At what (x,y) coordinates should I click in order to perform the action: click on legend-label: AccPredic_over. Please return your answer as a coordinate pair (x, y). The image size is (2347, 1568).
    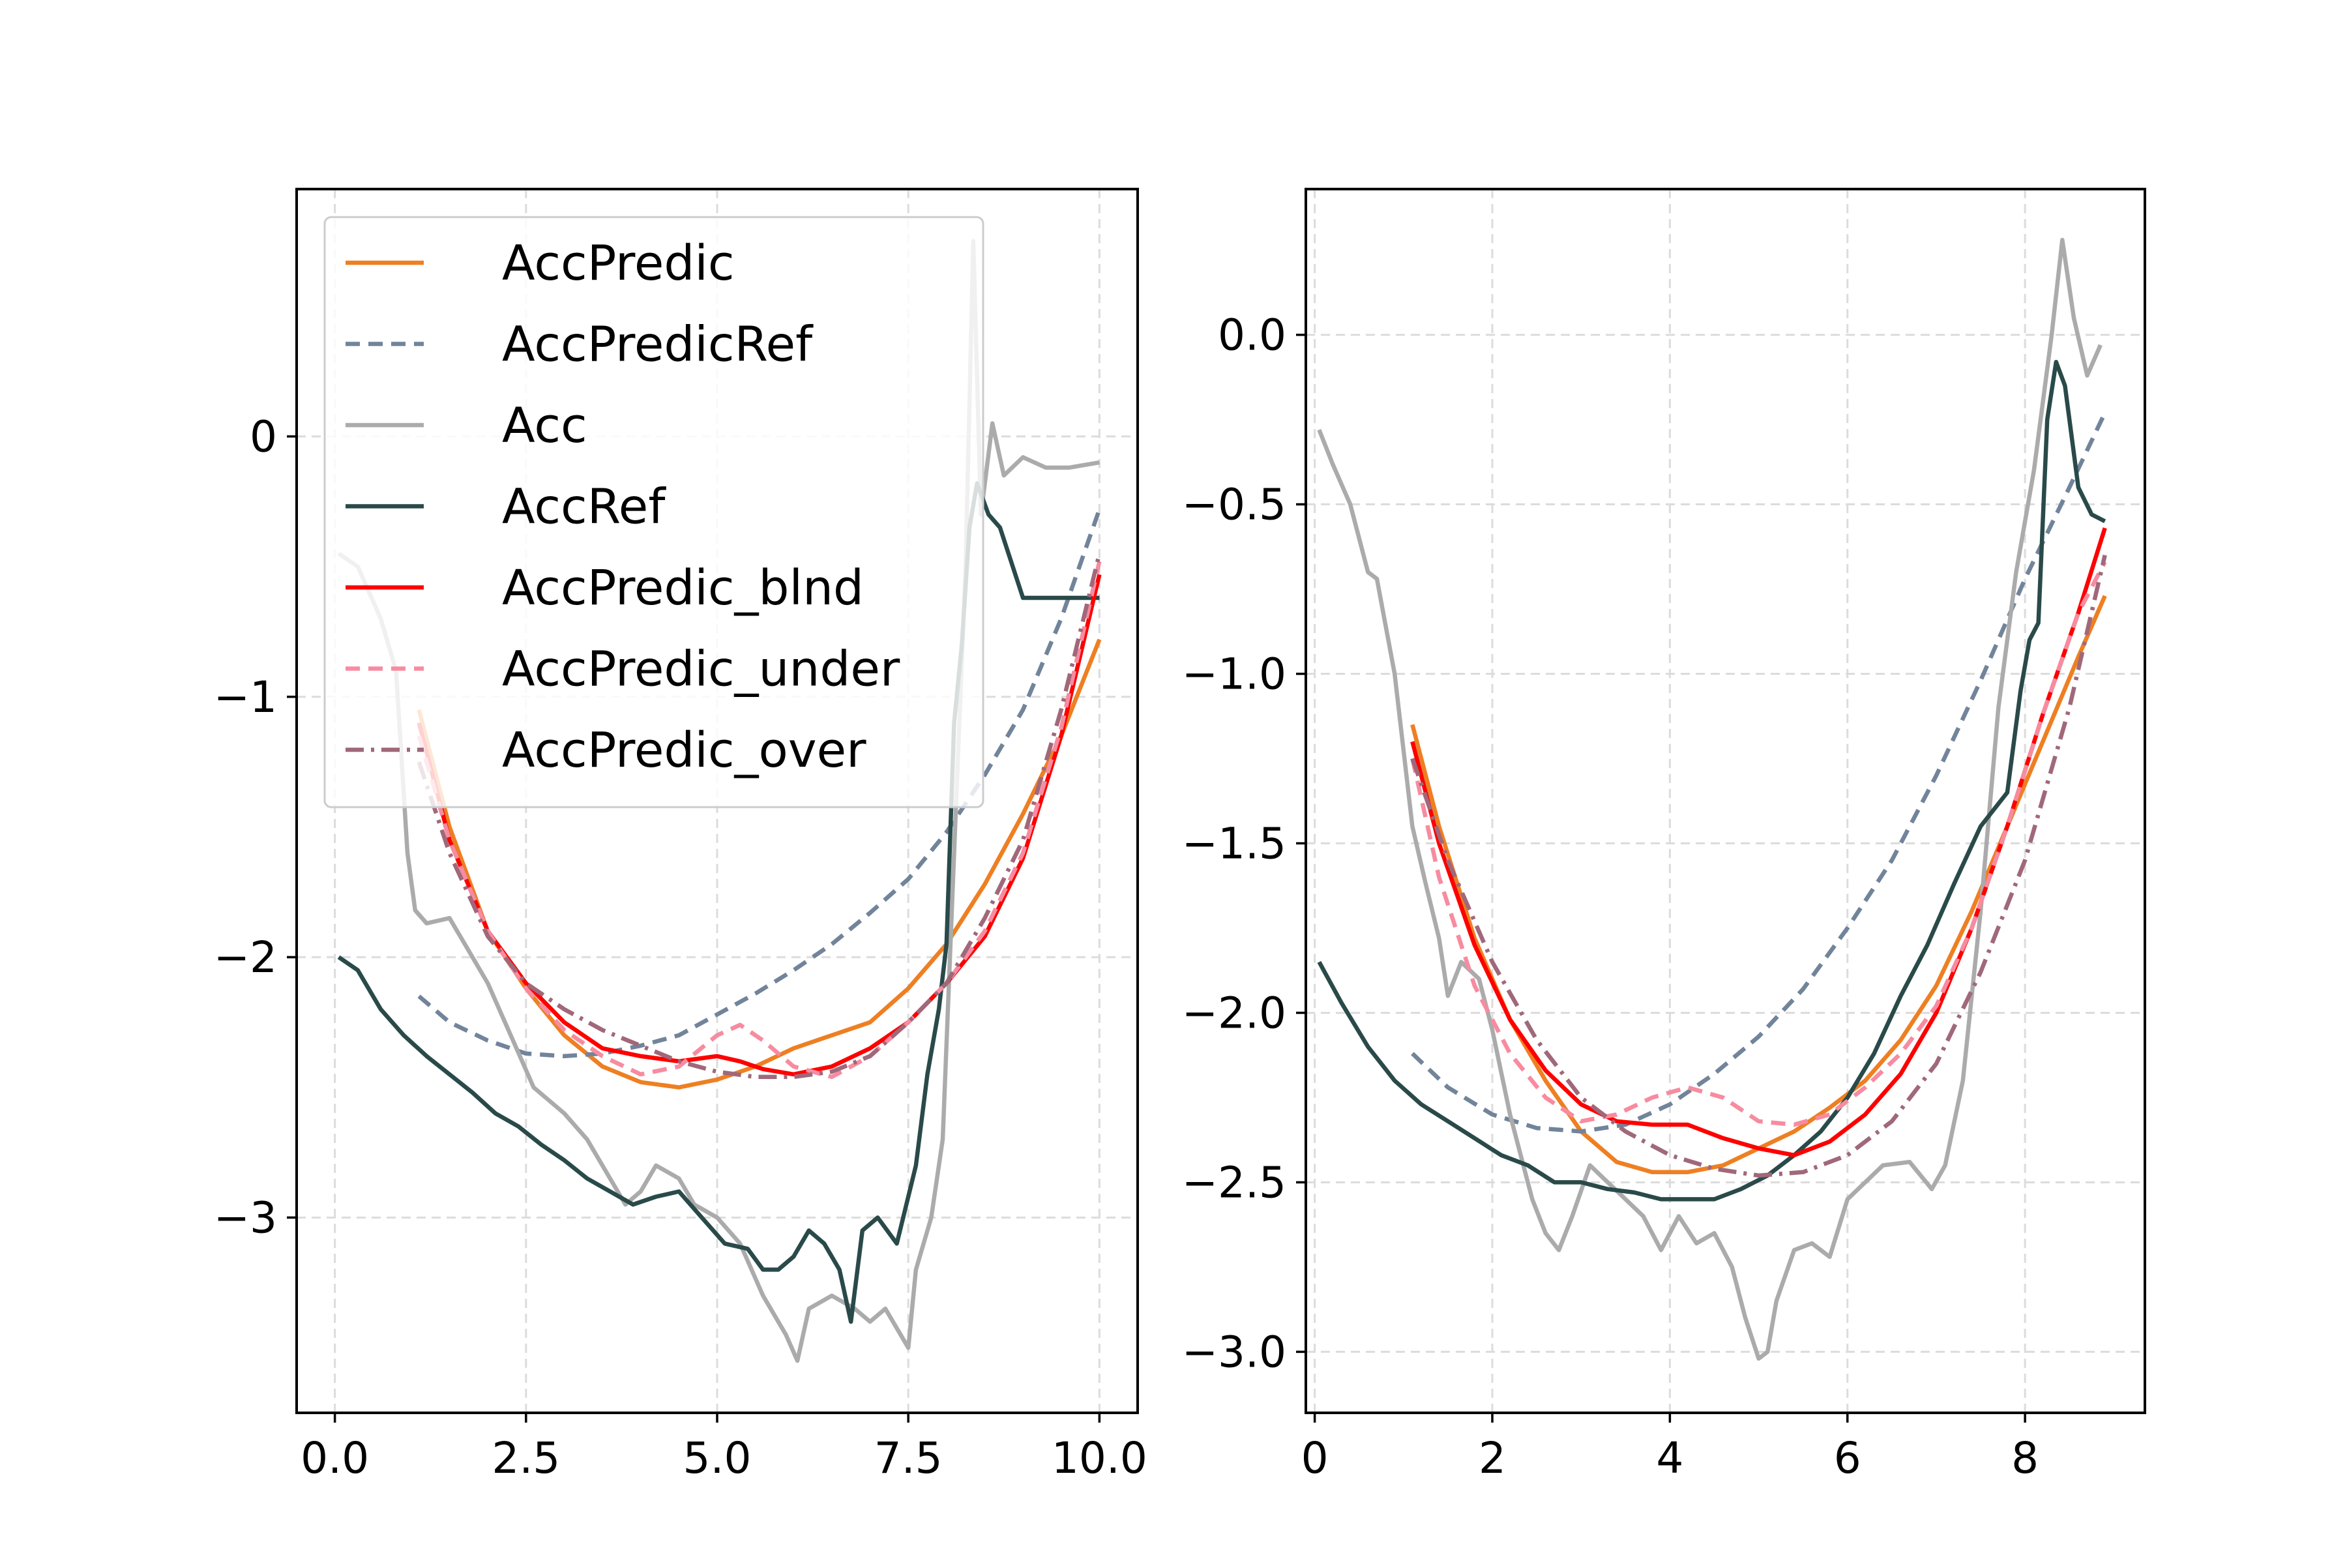
    Looking at the image, I should click on (684, 750).